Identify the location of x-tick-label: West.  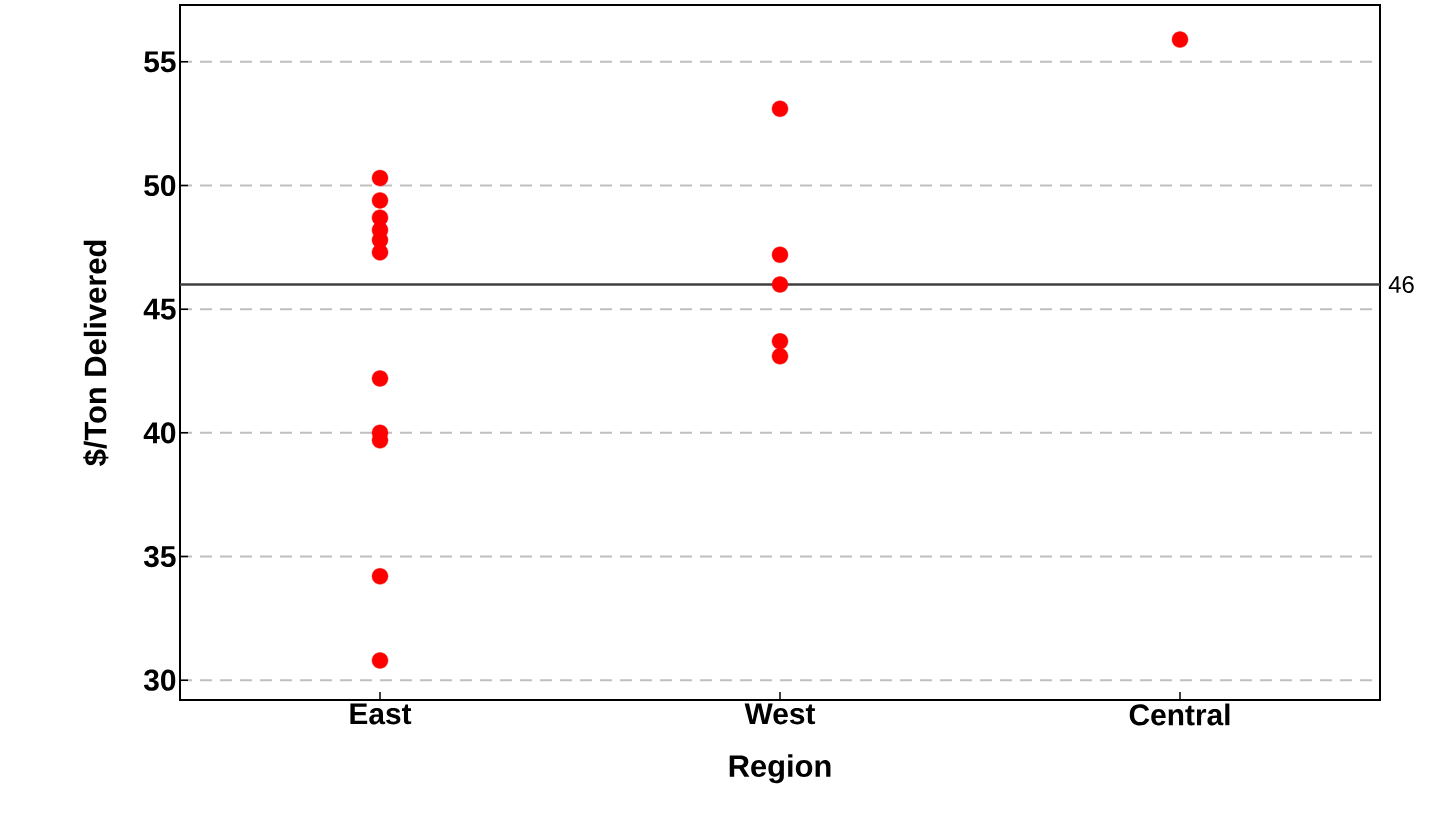
(780, 714).